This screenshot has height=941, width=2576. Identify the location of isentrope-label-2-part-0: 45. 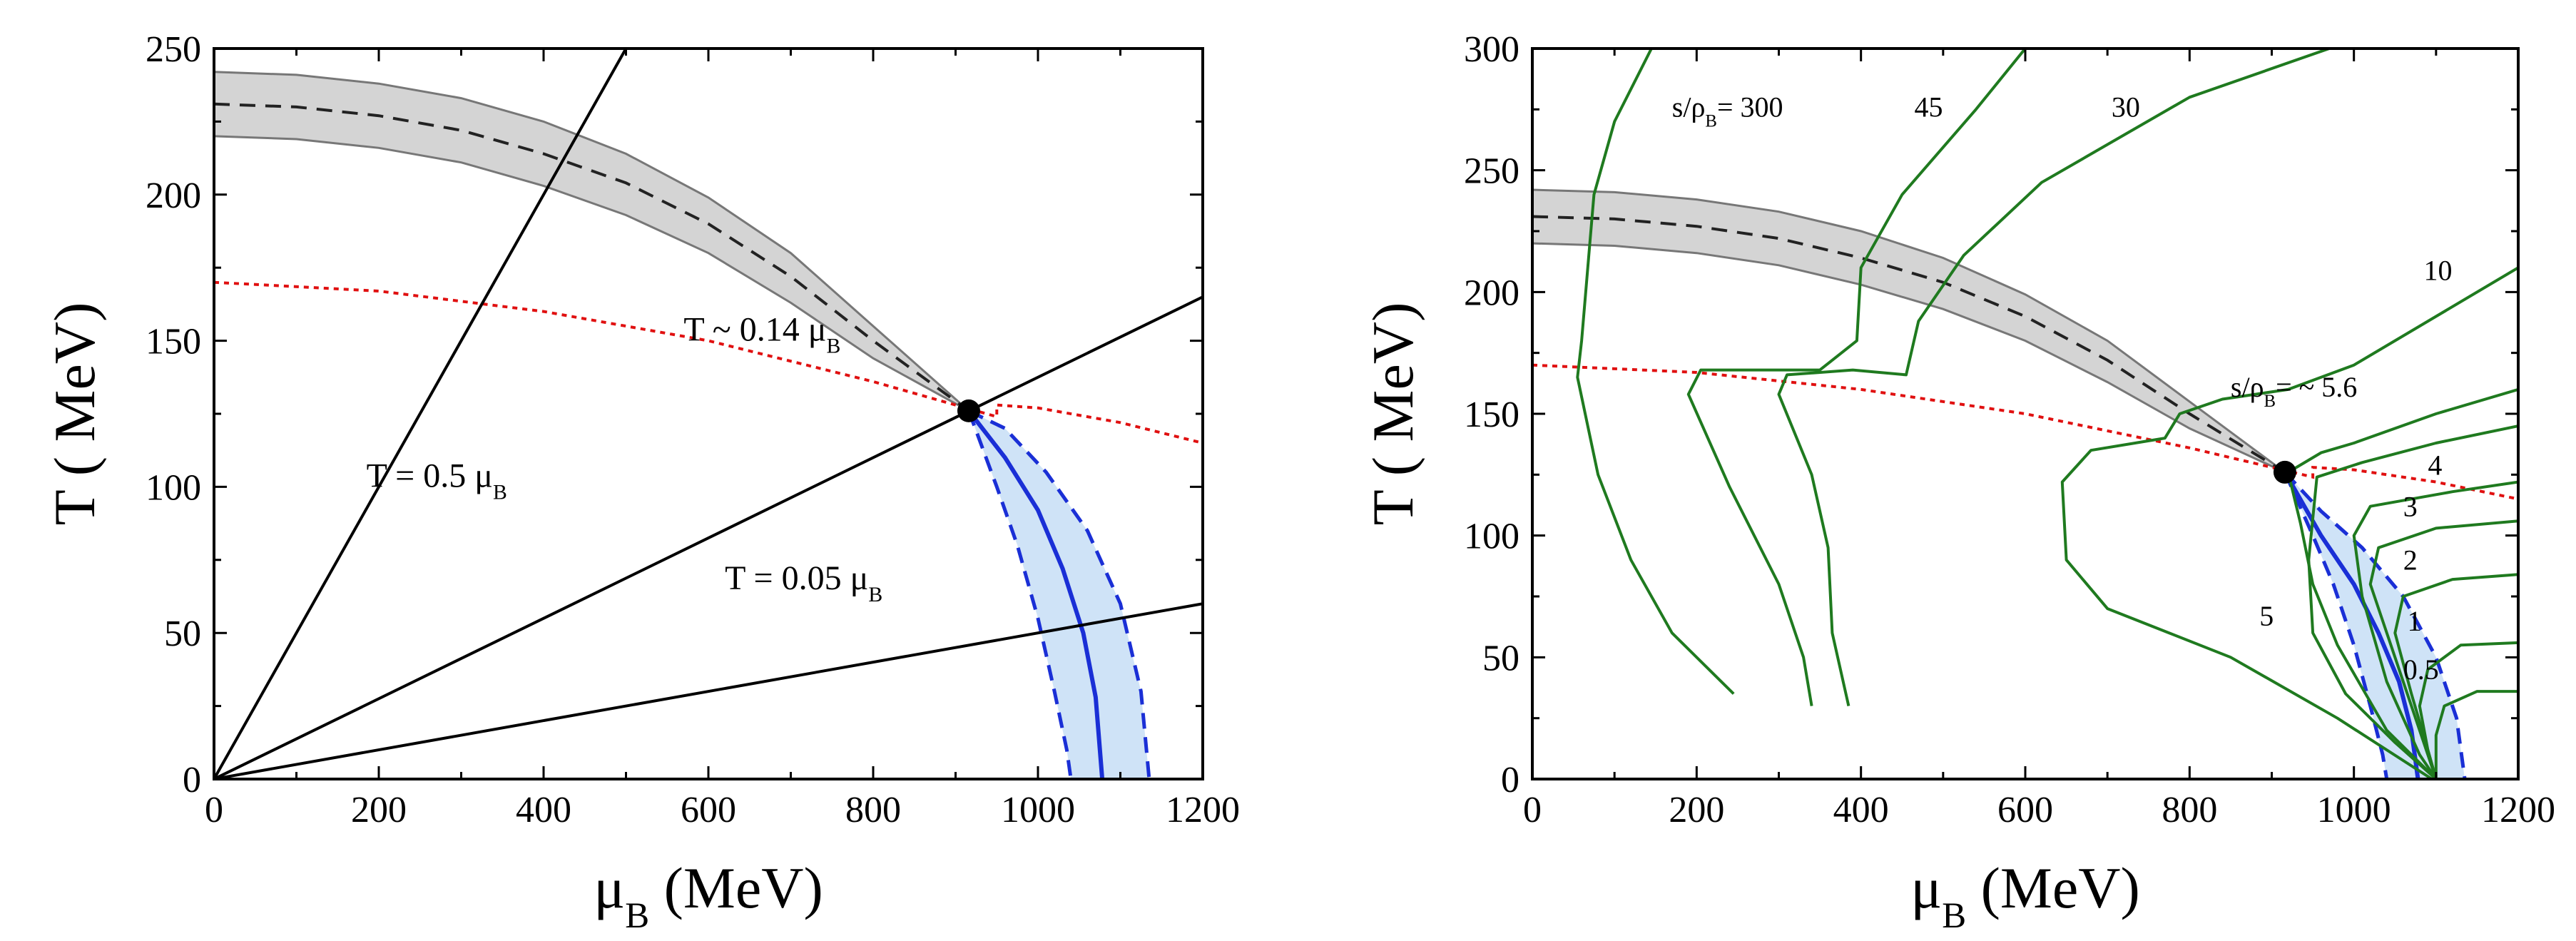
(1929, 107).